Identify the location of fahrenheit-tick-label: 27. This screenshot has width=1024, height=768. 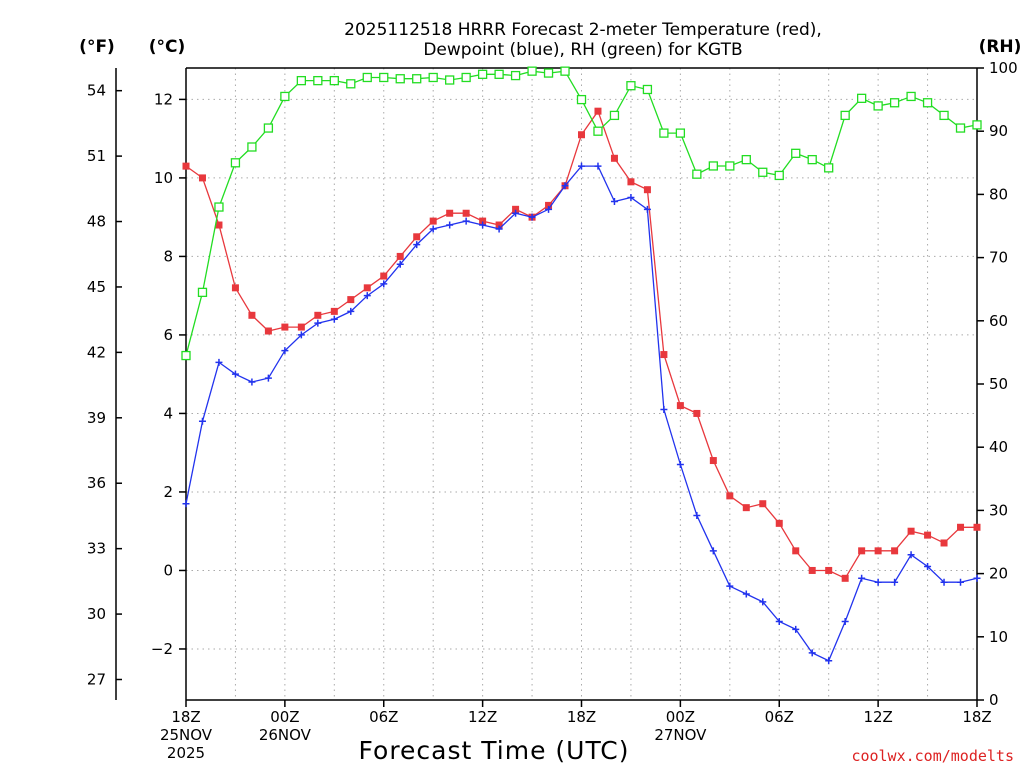
(96, 680).